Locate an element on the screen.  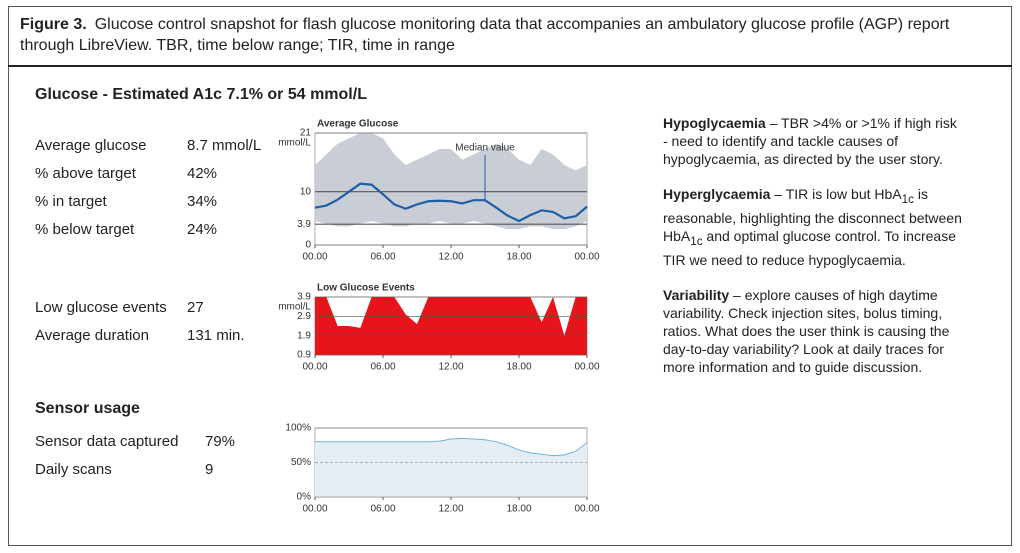
stat-value: 9 is located at coordinates (209, 469).